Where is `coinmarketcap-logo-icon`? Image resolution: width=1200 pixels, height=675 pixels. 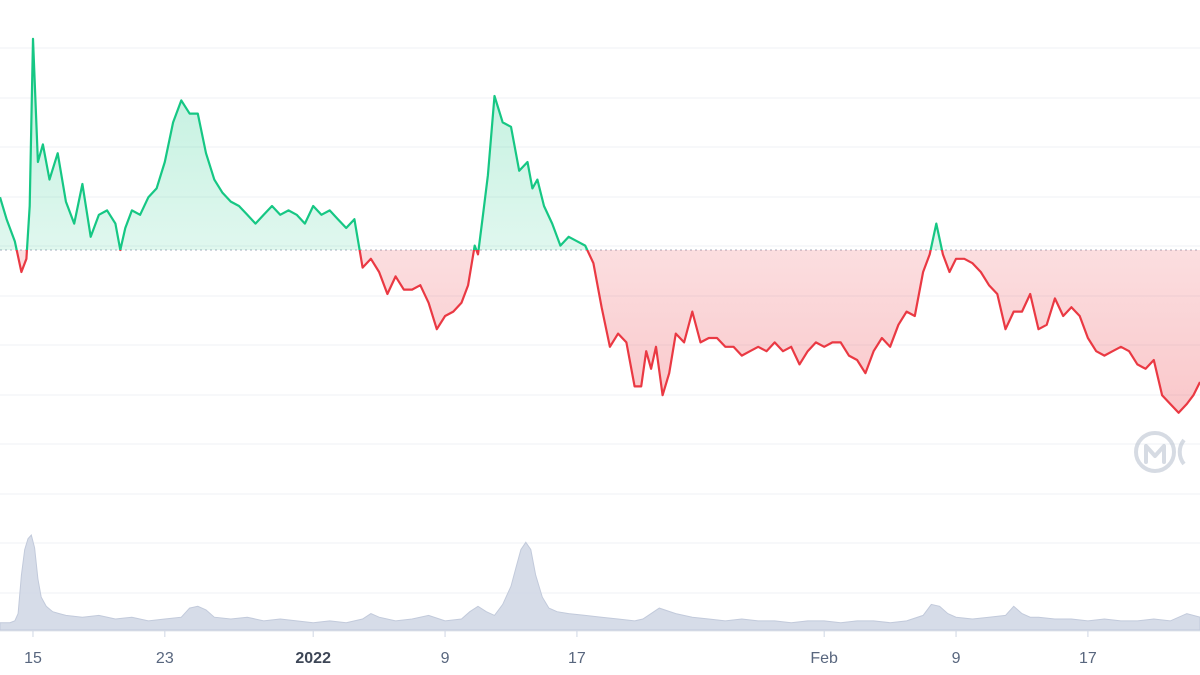
coinmarketcap-logo-icon is located at coordinates (1160, 452).